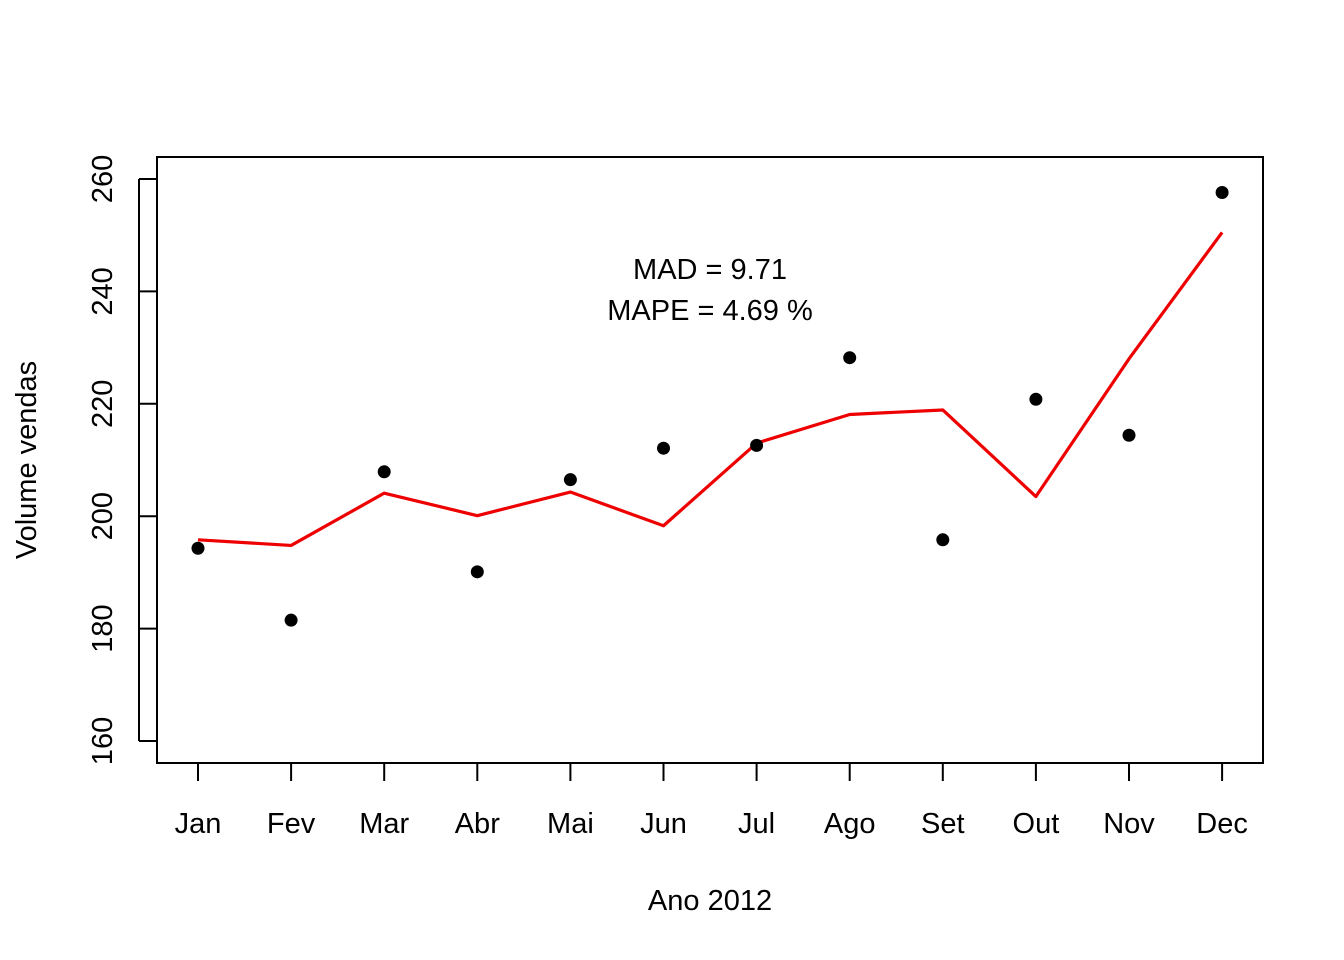 The width and height of the screenshot is (1344, 960). Describe the element at coordinates (711, 801) in the screenshot. I see `x-axis: Jan Fev Mar Abr Mai Jun Jul Ago Set Out Nov Dec` at that location.